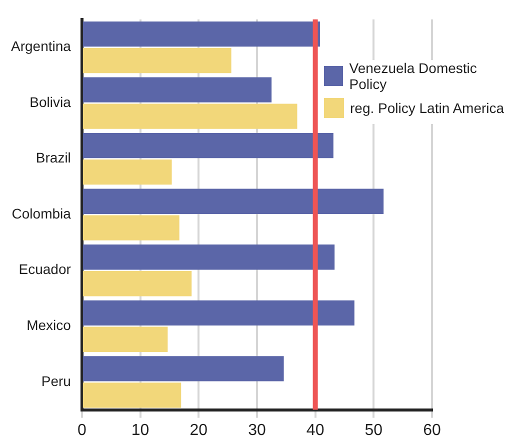  Describe the element at coordinates (56, 380) in the screenshot. I see `y-tick-label: Peru` at that location.